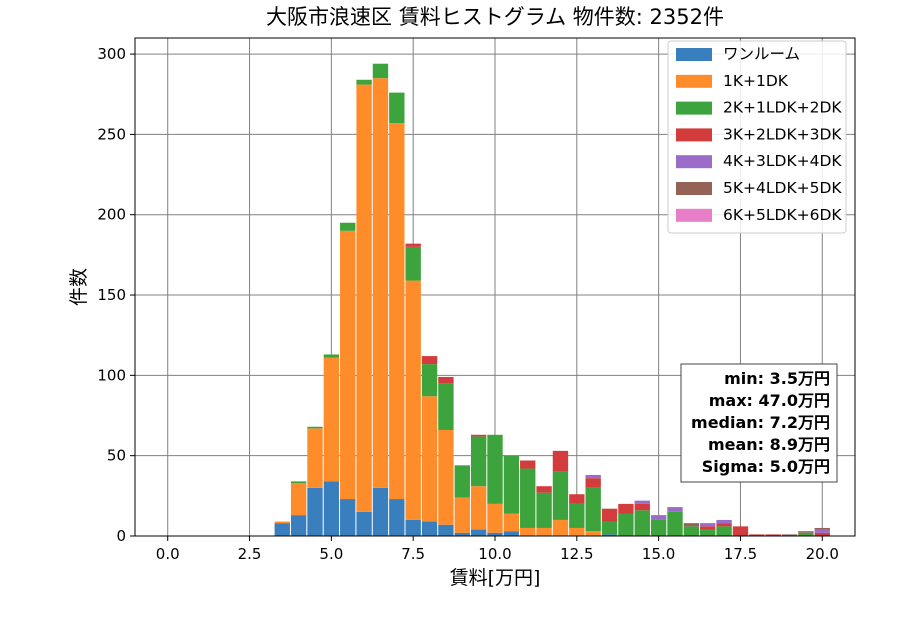  Describe the element at coordinates (576, 554) in the screenshot. I see `x-tick-label: 12.5` at that location.